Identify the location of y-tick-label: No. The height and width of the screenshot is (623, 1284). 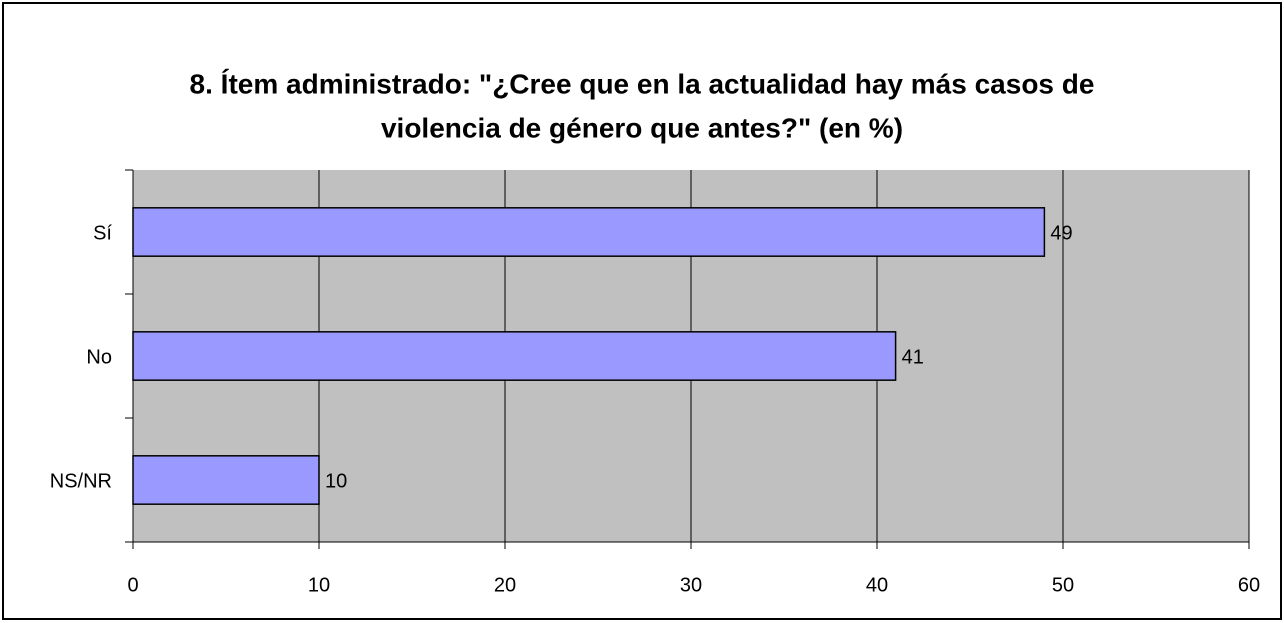
(99, 357).